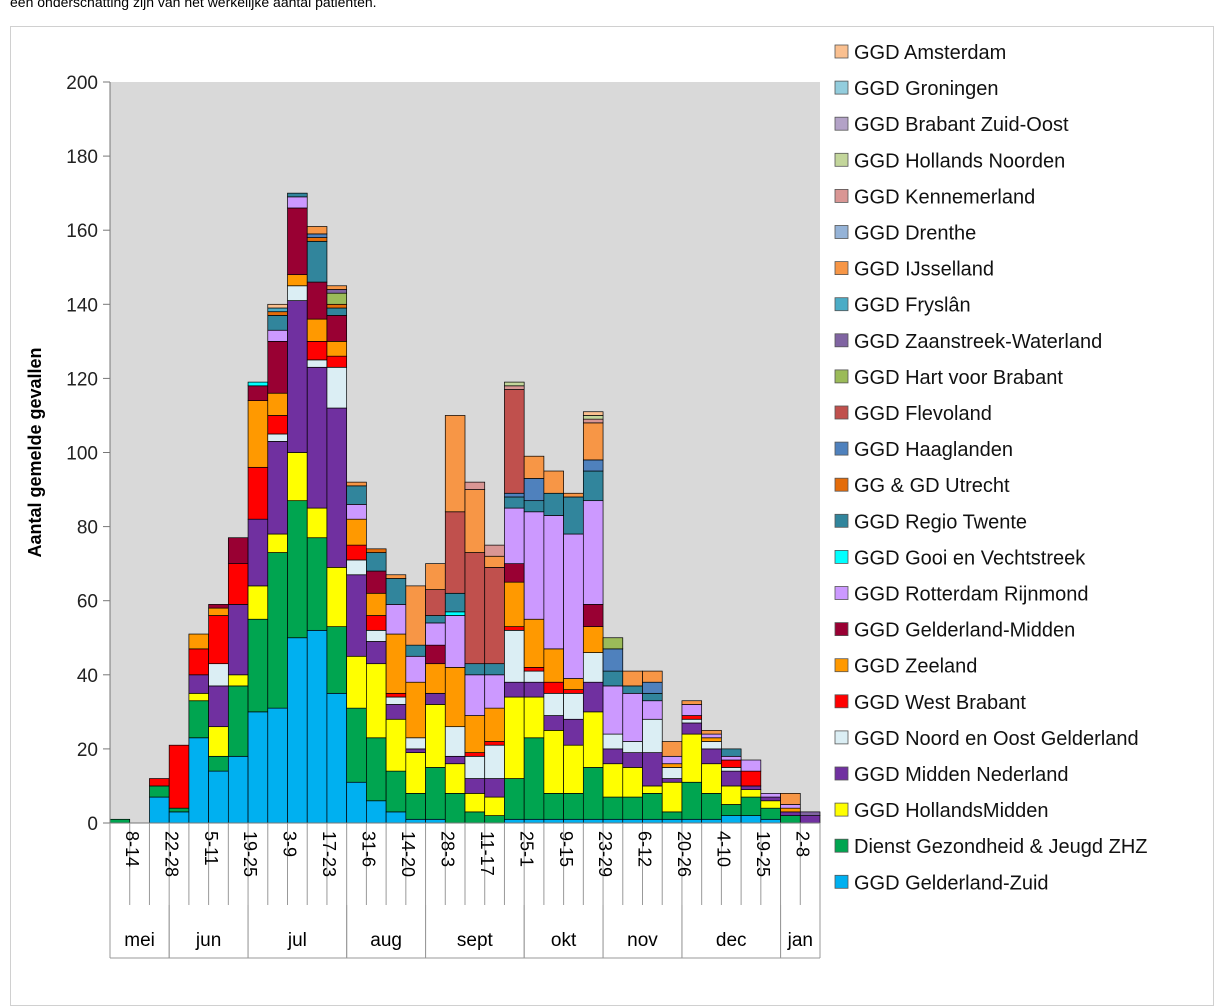 The image size is (1216, 1008). Describe the element at coordinates (92, 824) in the screenshot. I see `y-tick-label: 0` at that location.